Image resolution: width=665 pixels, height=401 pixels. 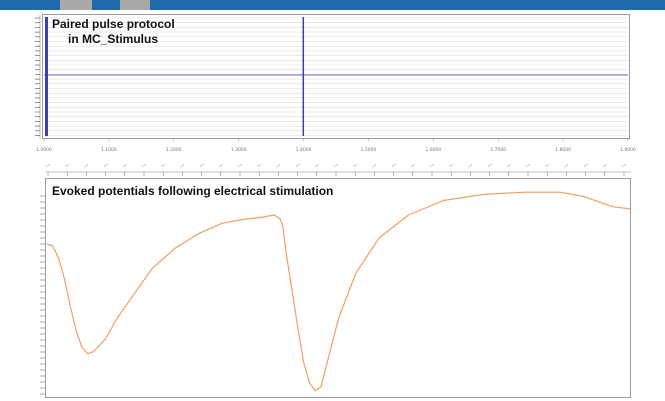 What do you see at coordinates (174, 150) in the screenshot?
I see `chart1-x-tick-label: 1.2000` at bounding box center [174, 150].